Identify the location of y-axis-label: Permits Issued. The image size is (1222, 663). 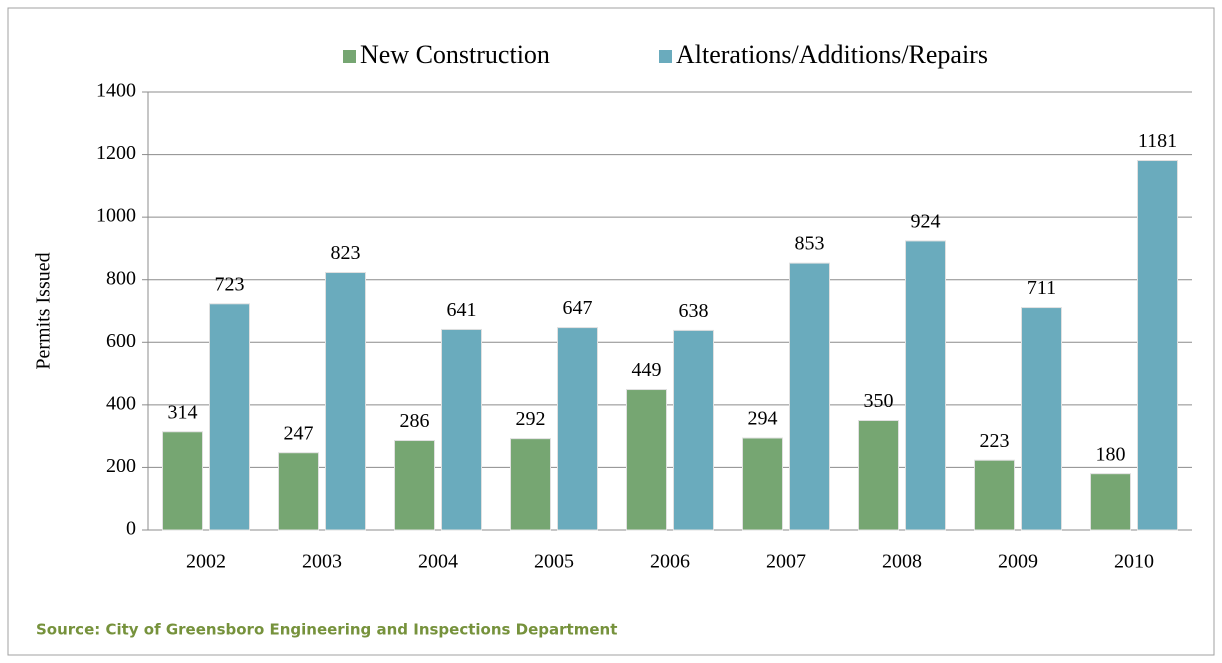
(44, 310).